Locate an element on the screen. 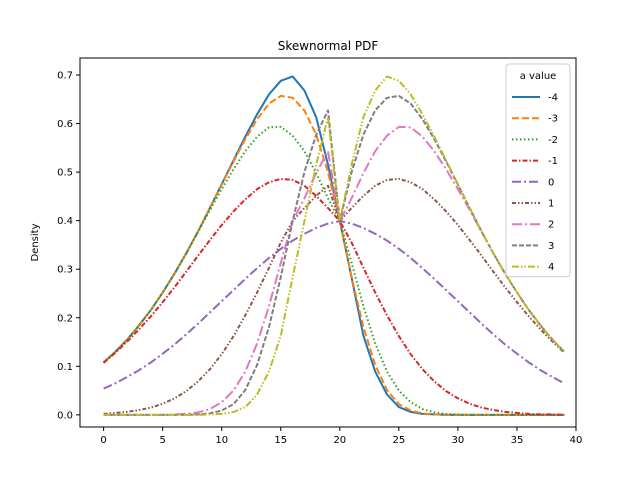 The image size is (640, 480). x-tick-label: 5 is located at coordinates (162, 440).